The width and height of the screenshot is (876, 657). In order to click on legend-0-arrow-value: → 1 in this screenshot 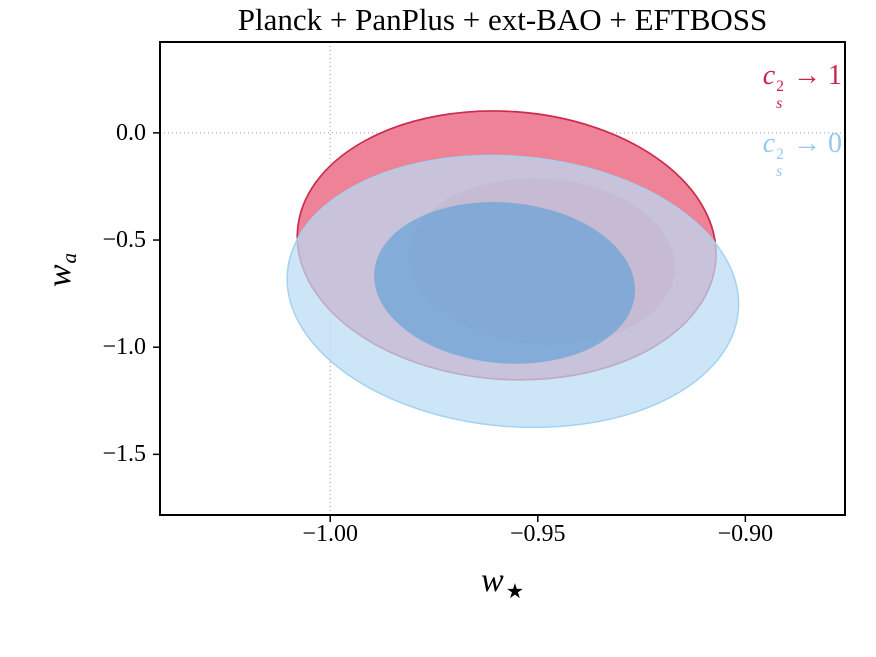, I will do `click(814, 75)`.